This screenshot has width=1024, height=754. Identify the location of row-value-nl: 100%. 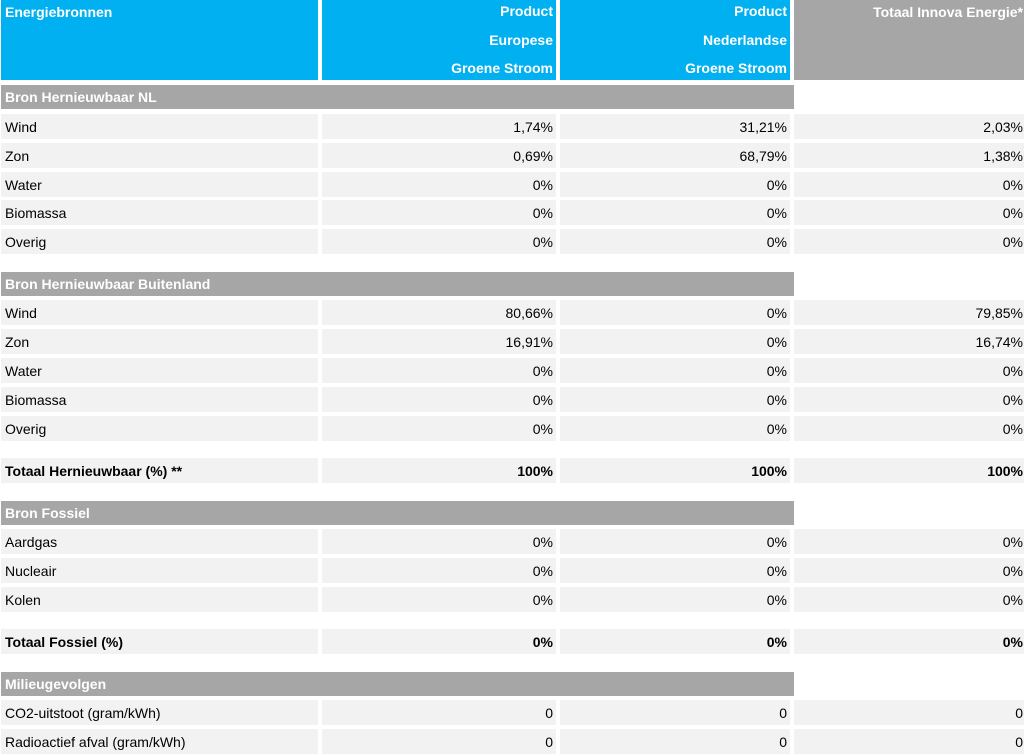
(675, 470).